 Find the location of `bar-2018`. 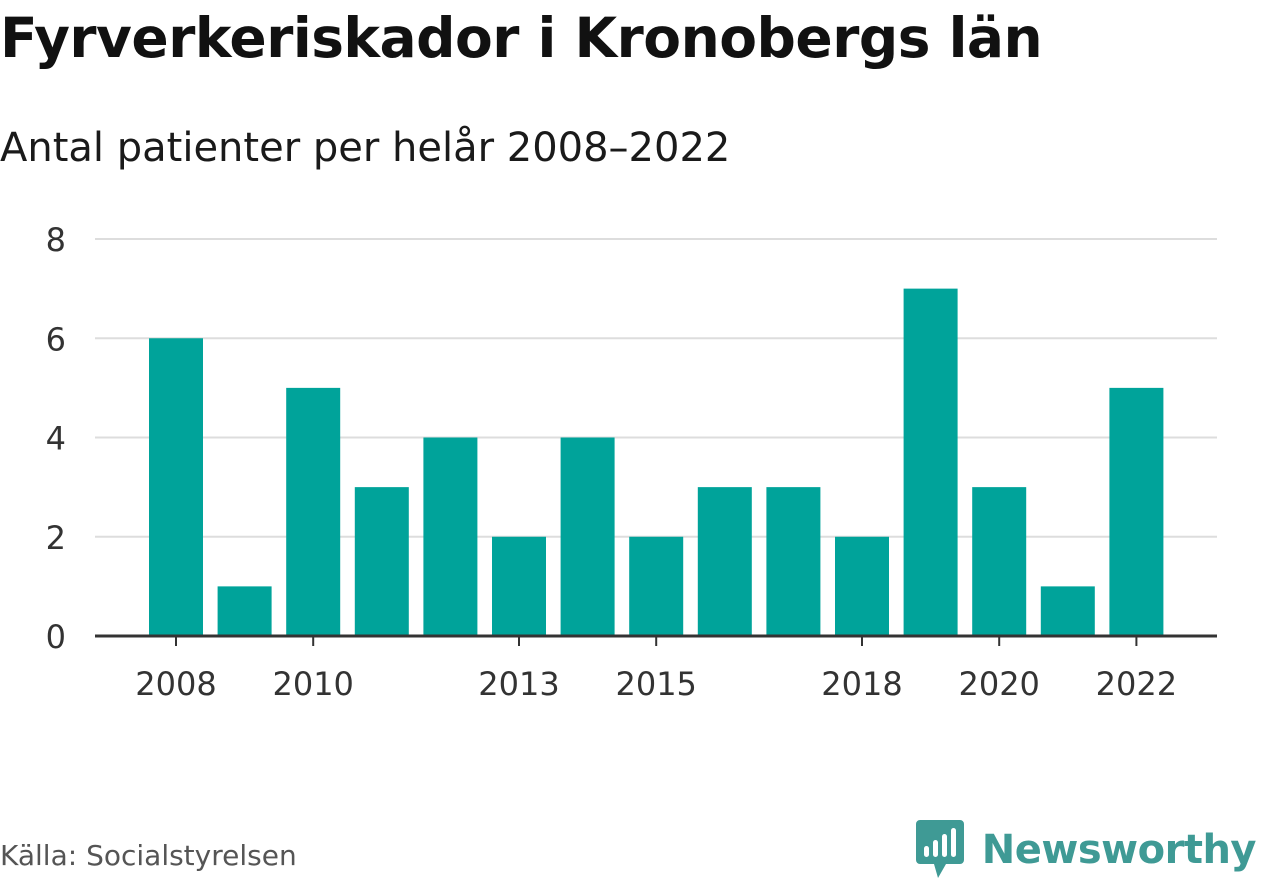

bar-2018 is located at coordinates (862, 586).